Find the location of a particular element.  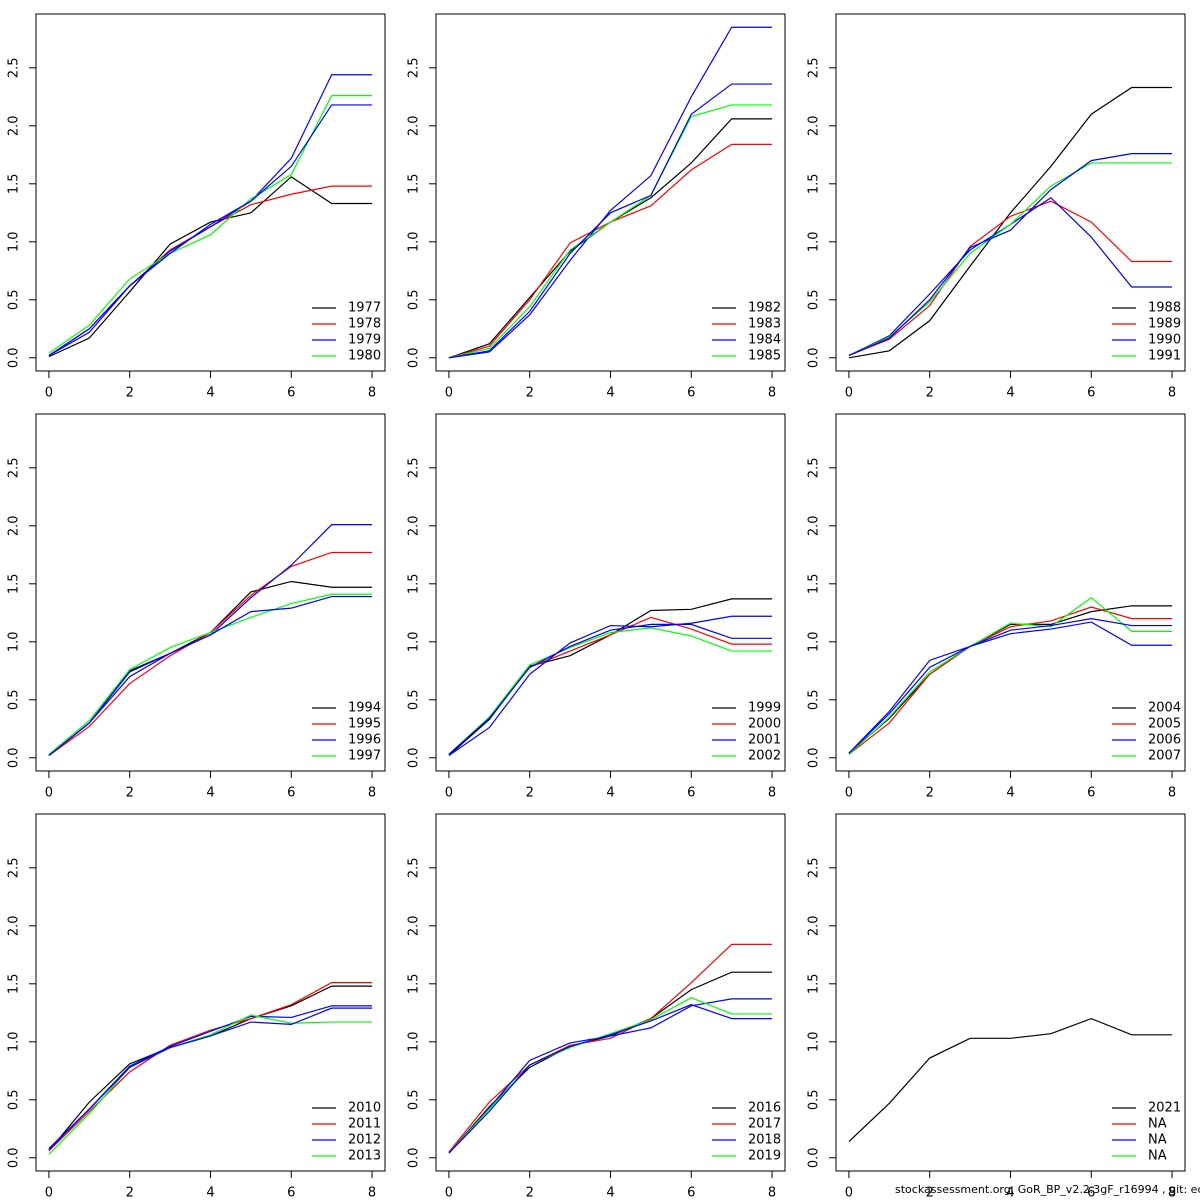

legend-label: 2021 is located at coordinates (1164, 1108).